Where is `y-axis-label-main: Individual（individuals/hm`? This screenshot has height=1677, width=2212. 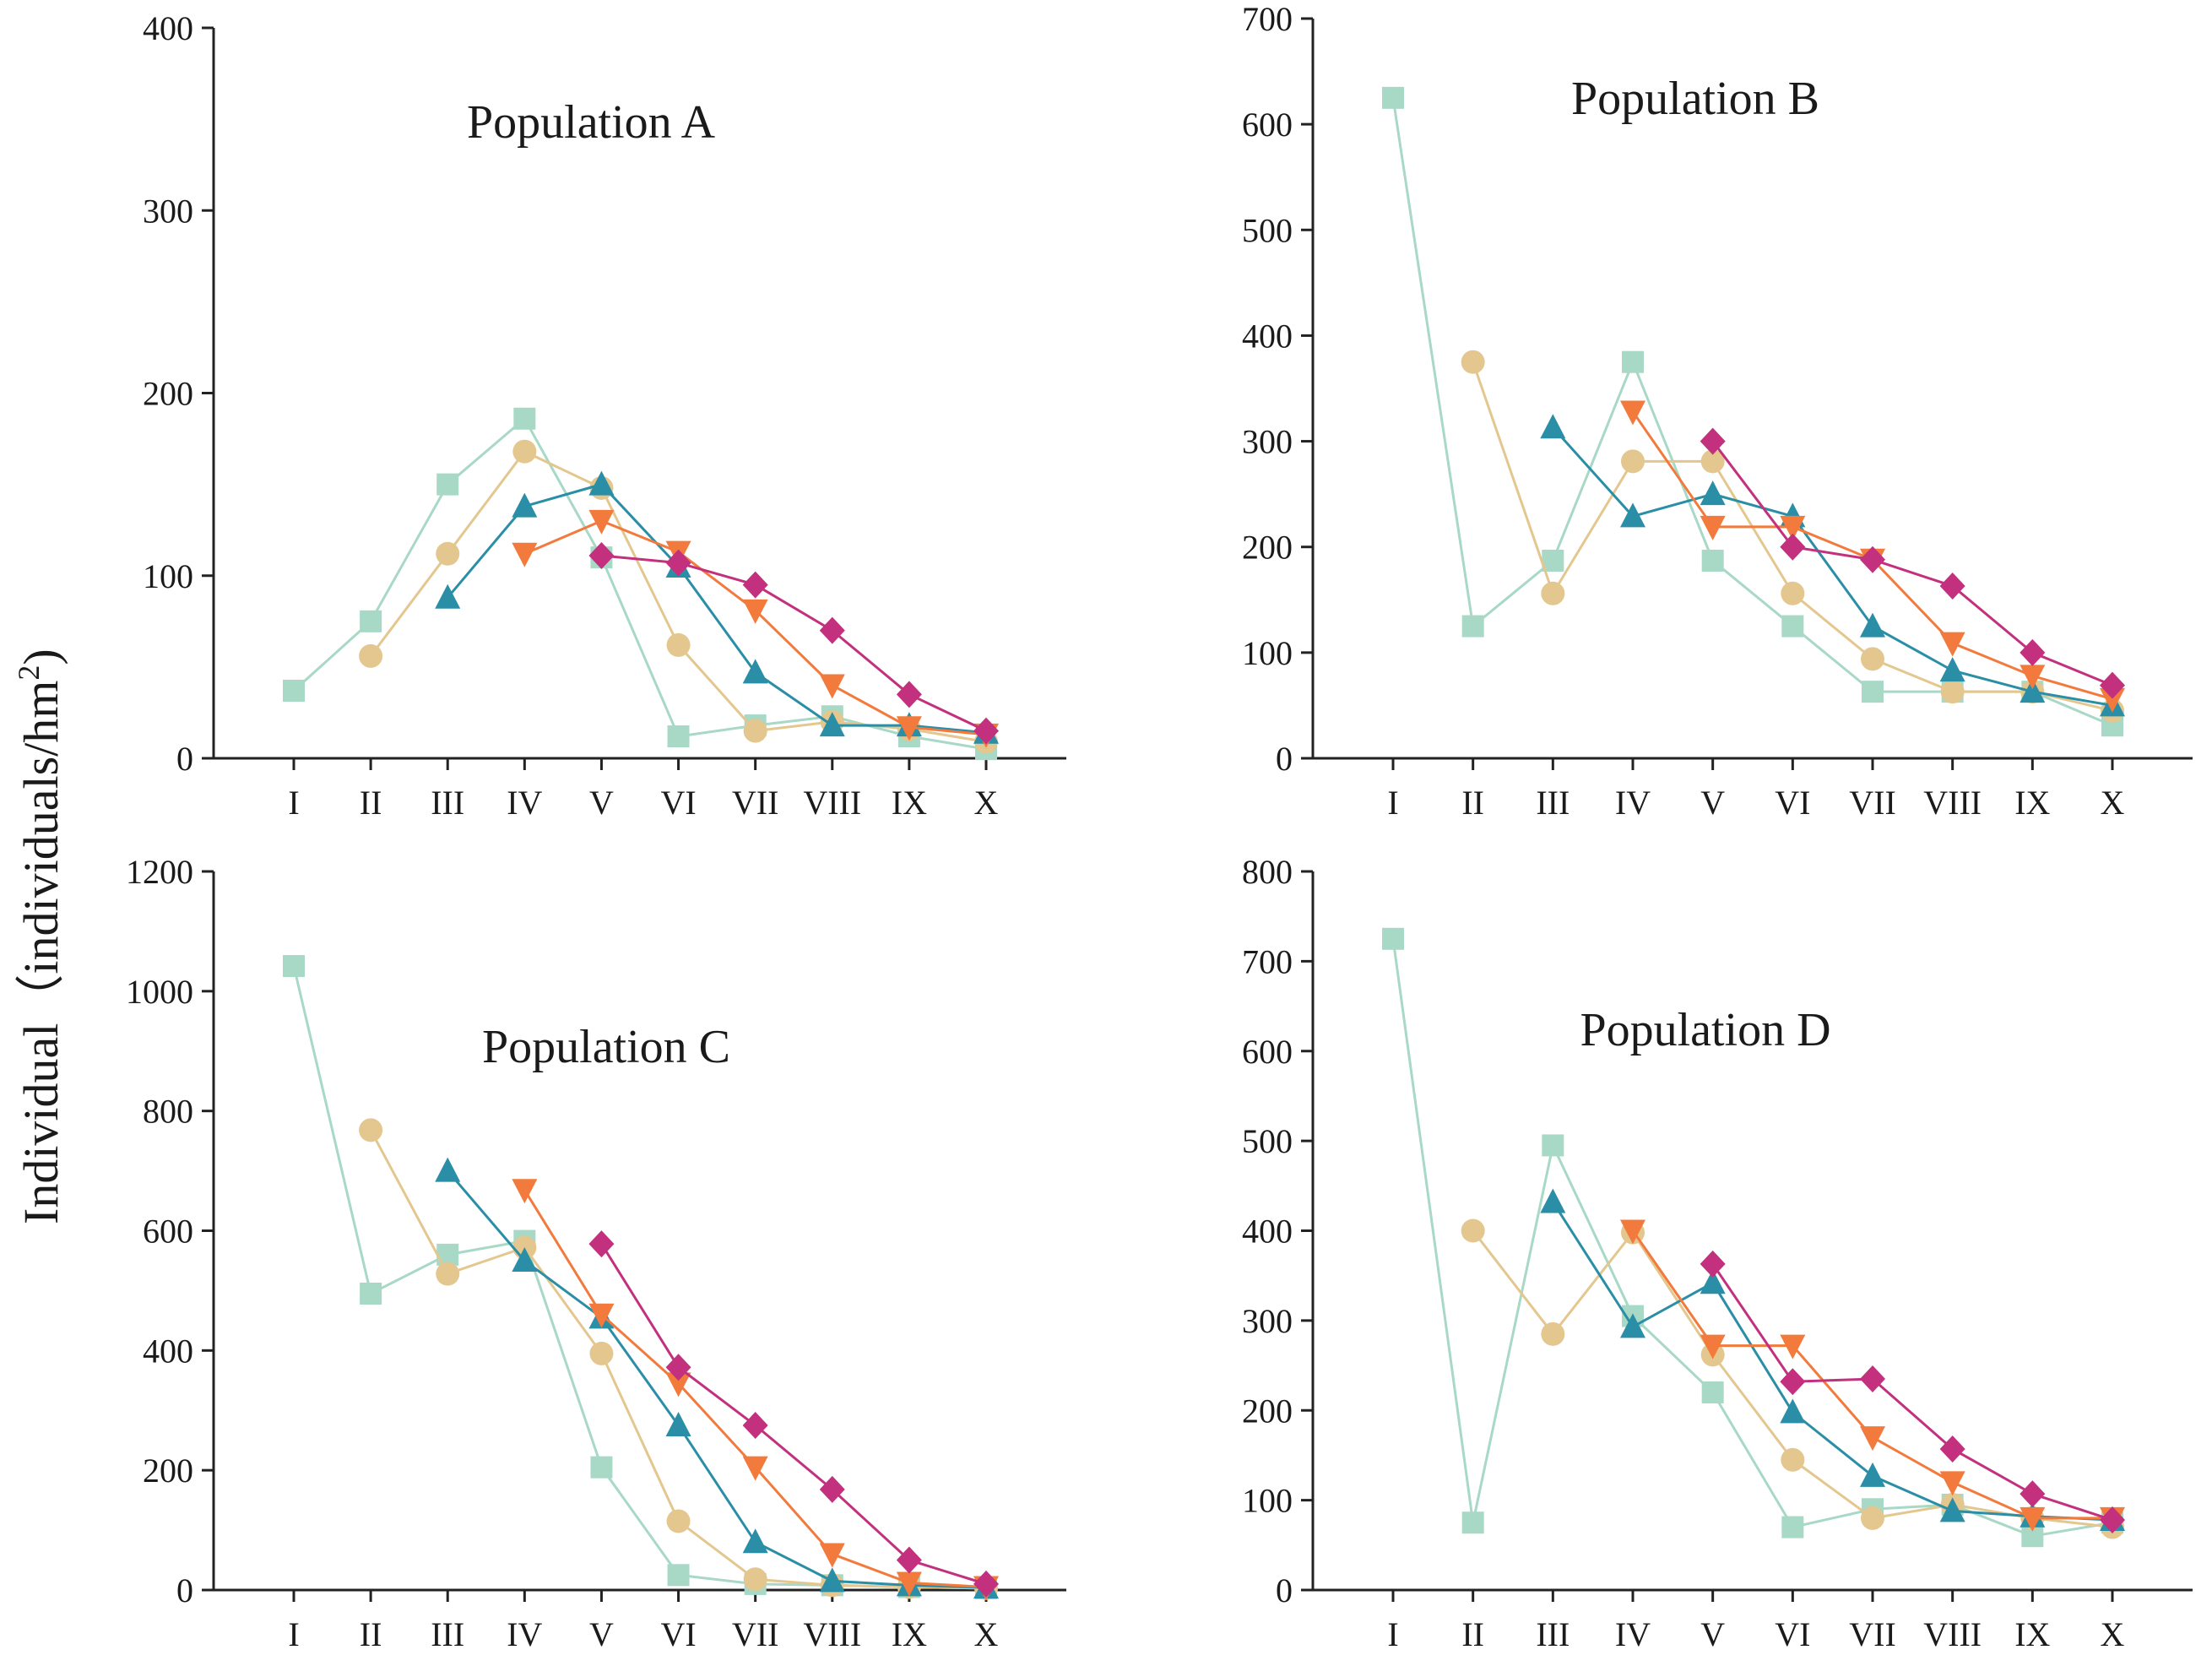
y-axis-label-main: Individual（individuals/hm is located at coordinates (41, 952).